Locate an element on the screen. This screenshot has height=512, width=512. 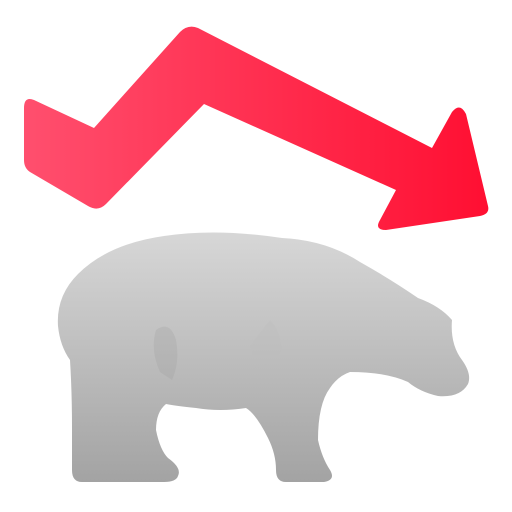
bear-shoulder-shade is located at coordinates (266, 344).